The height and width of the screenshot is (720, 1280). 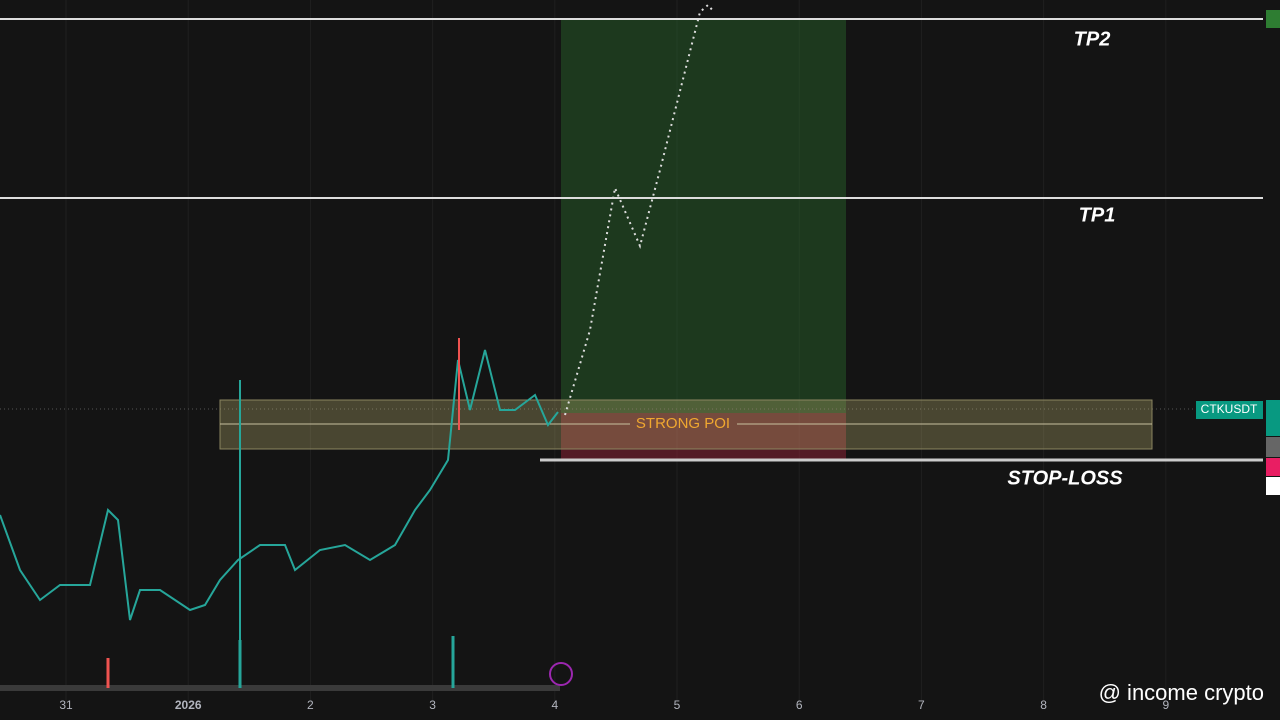 I want to click on symbol-label: CTKUSDT, so click(x=1229, y=409).